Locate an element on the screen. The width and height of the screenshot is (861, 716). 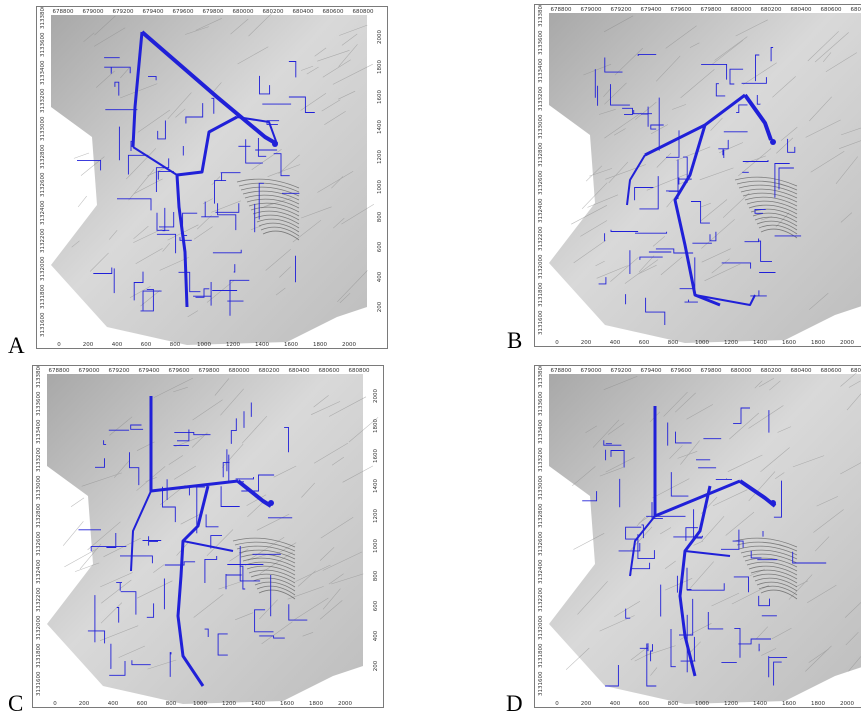
right-axis-tick: 400 is located at coordinates (380, 276).